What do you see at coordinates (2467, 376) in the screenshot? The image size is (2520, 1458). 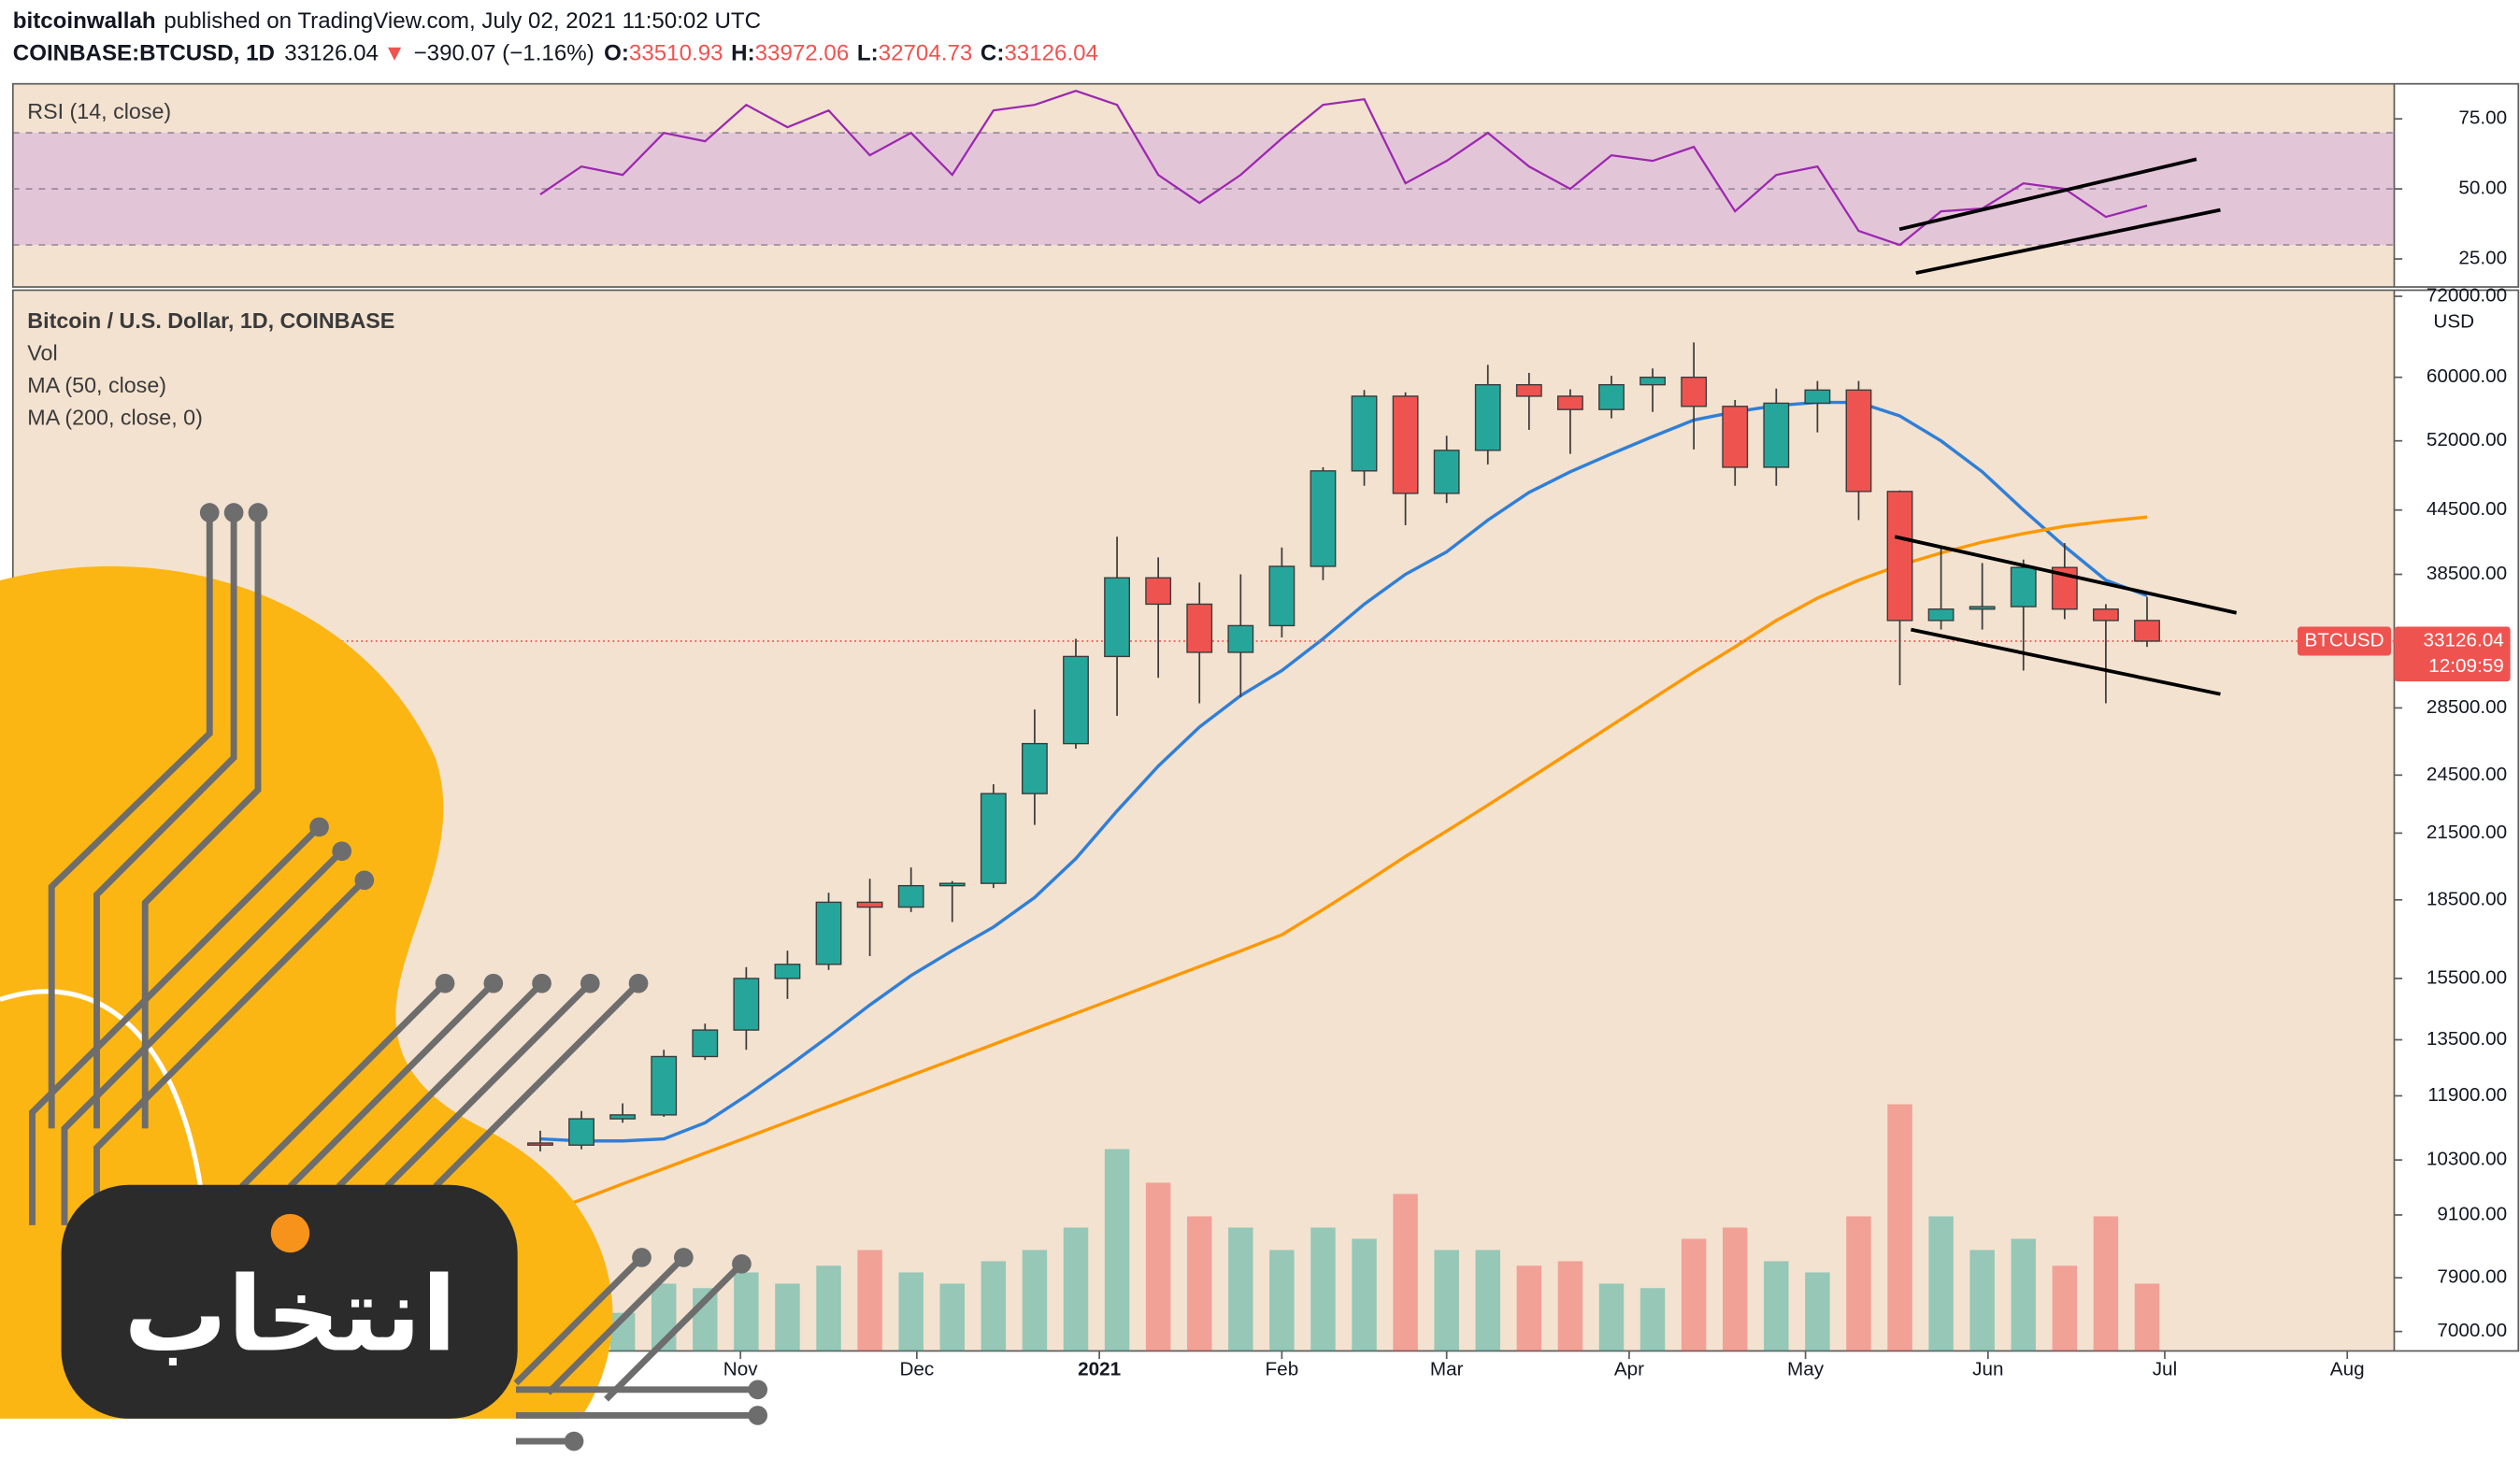 I see `y-tick-label: 60000.00` at bounding box center [2467, 376].